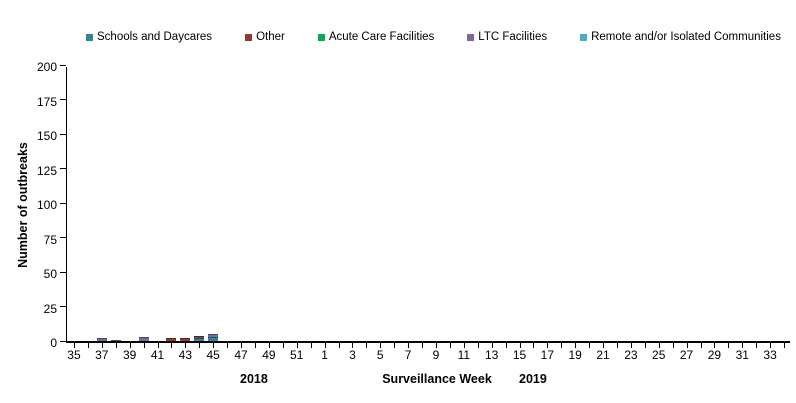  Describe the element at coordinates (770, 355) in the screenshot. I see `x-tick-label: 33` at that location.